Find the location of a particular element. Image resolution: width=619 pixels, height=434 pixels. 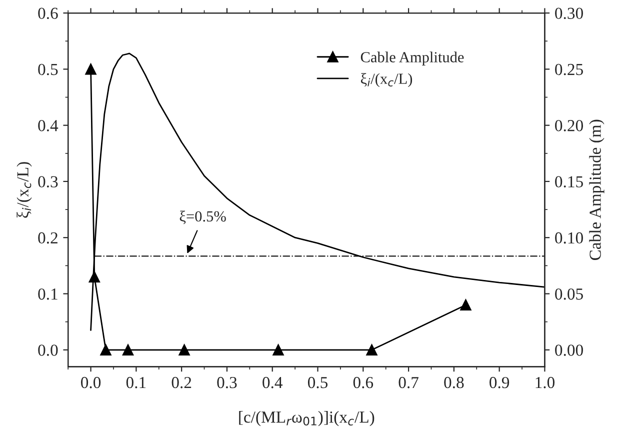

x-tick-label: 0.1 is located at coordinates (136, 382).